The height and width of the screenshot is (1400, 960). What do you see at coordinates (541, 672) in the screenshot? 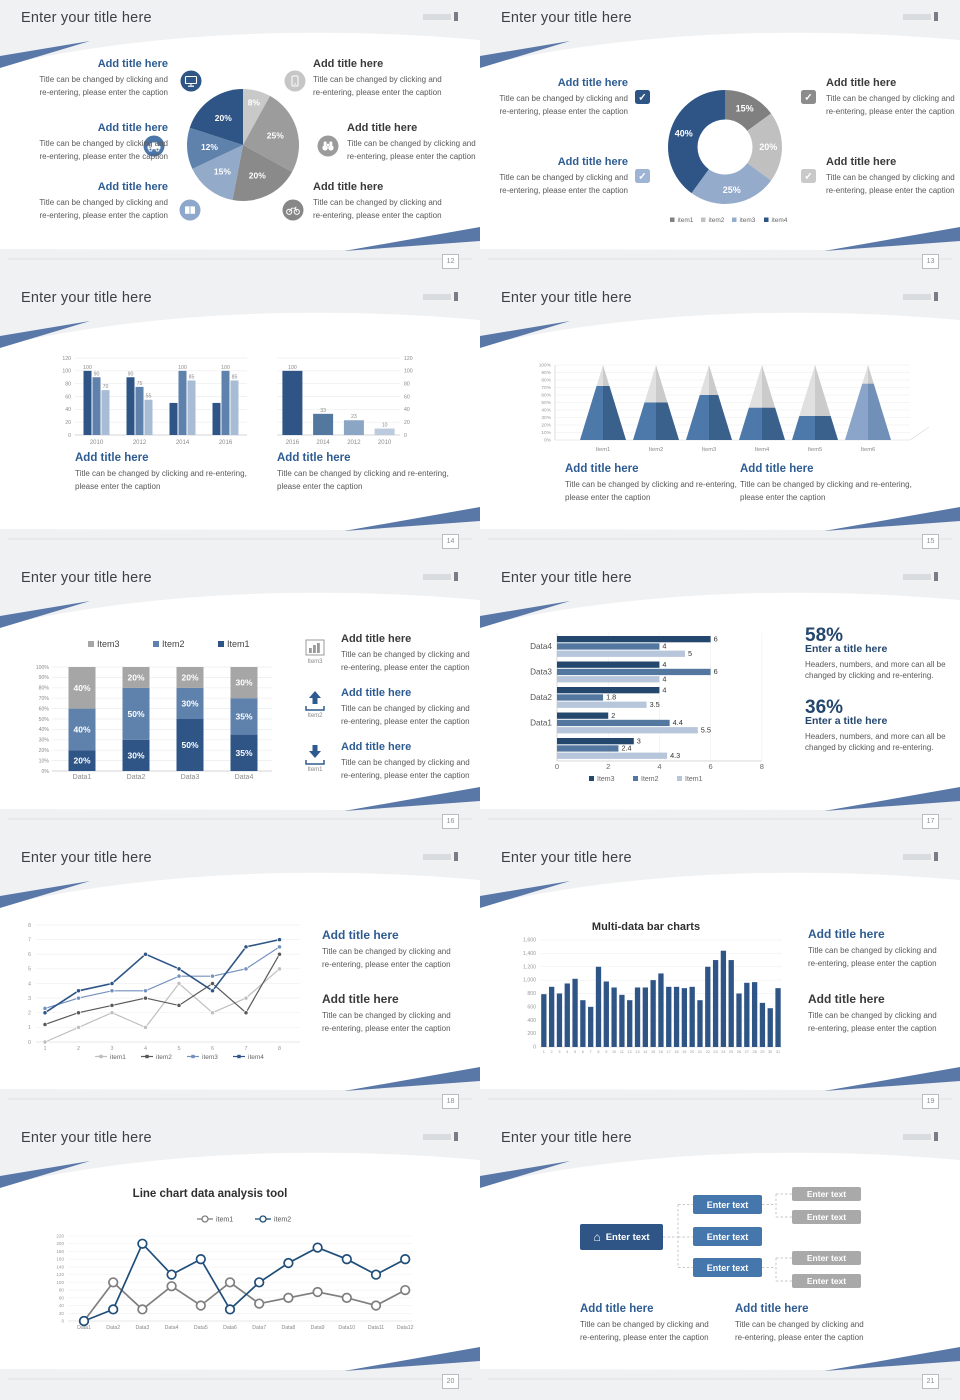
I see `svg-text: Data3` at bounding box center [541, 672].